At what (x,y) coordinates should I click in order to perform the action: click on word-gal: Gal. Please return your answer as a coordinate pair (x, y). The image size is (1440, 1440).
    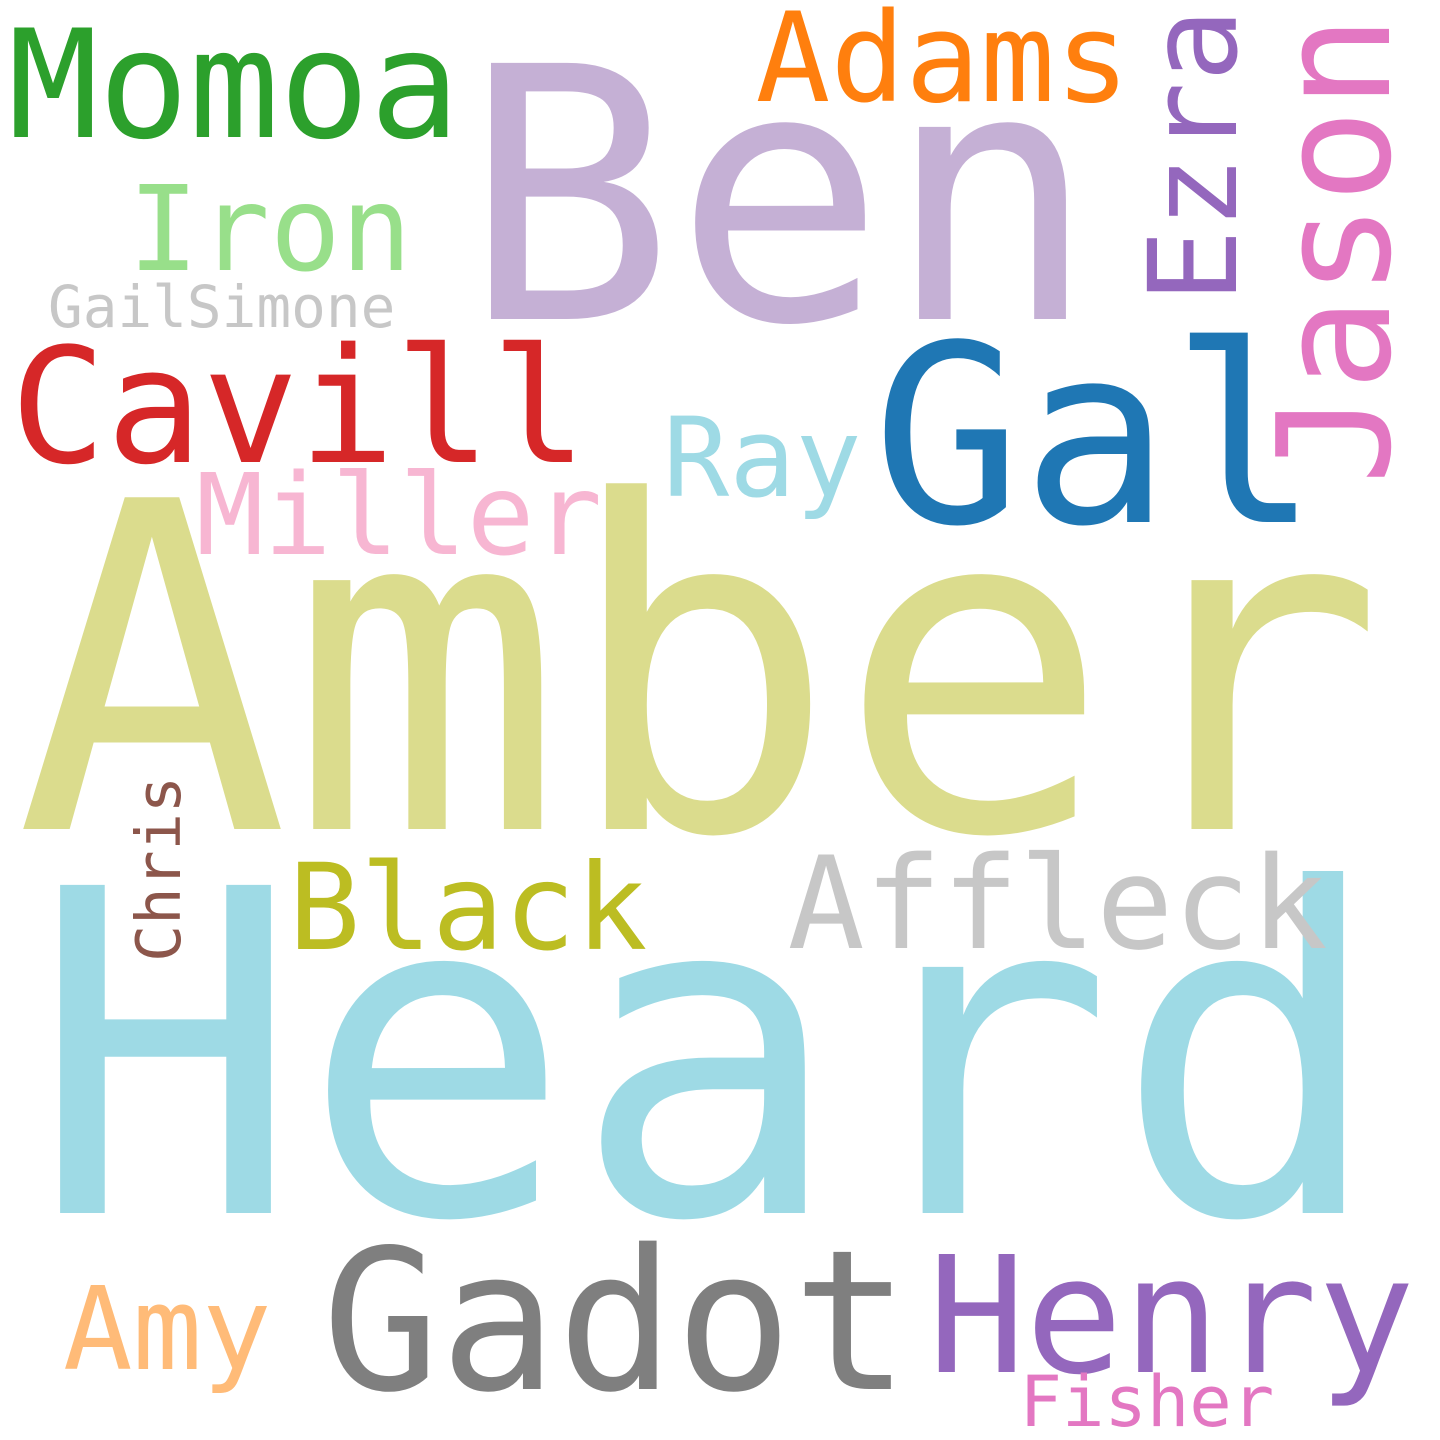
    Looking at the image, I should click on (1096, 437).